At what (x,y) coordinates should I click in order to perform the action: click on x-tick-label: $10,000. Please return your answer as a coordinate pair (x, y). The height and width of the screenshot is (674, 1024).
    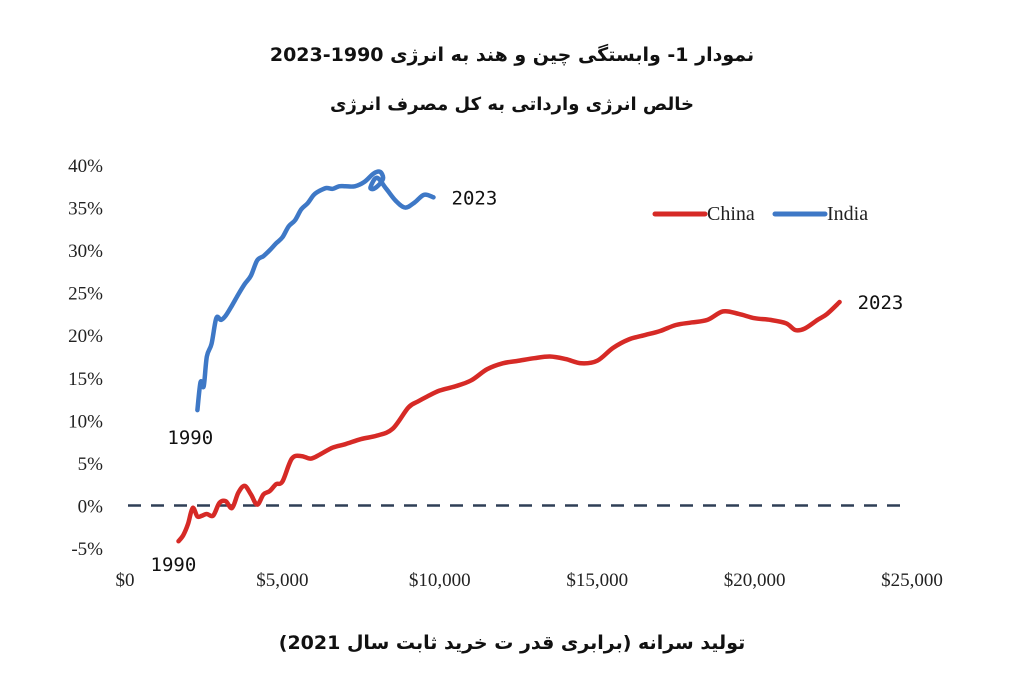
    Looking at the image, I should click on (440, 580).